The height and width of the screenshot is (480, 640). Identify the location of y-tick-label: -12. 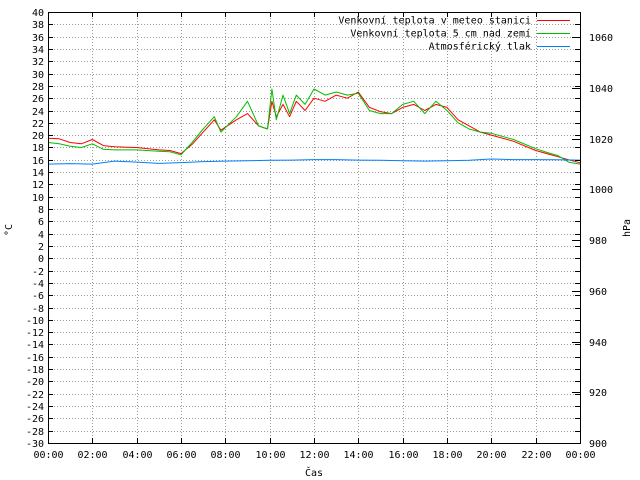
(35, 333).